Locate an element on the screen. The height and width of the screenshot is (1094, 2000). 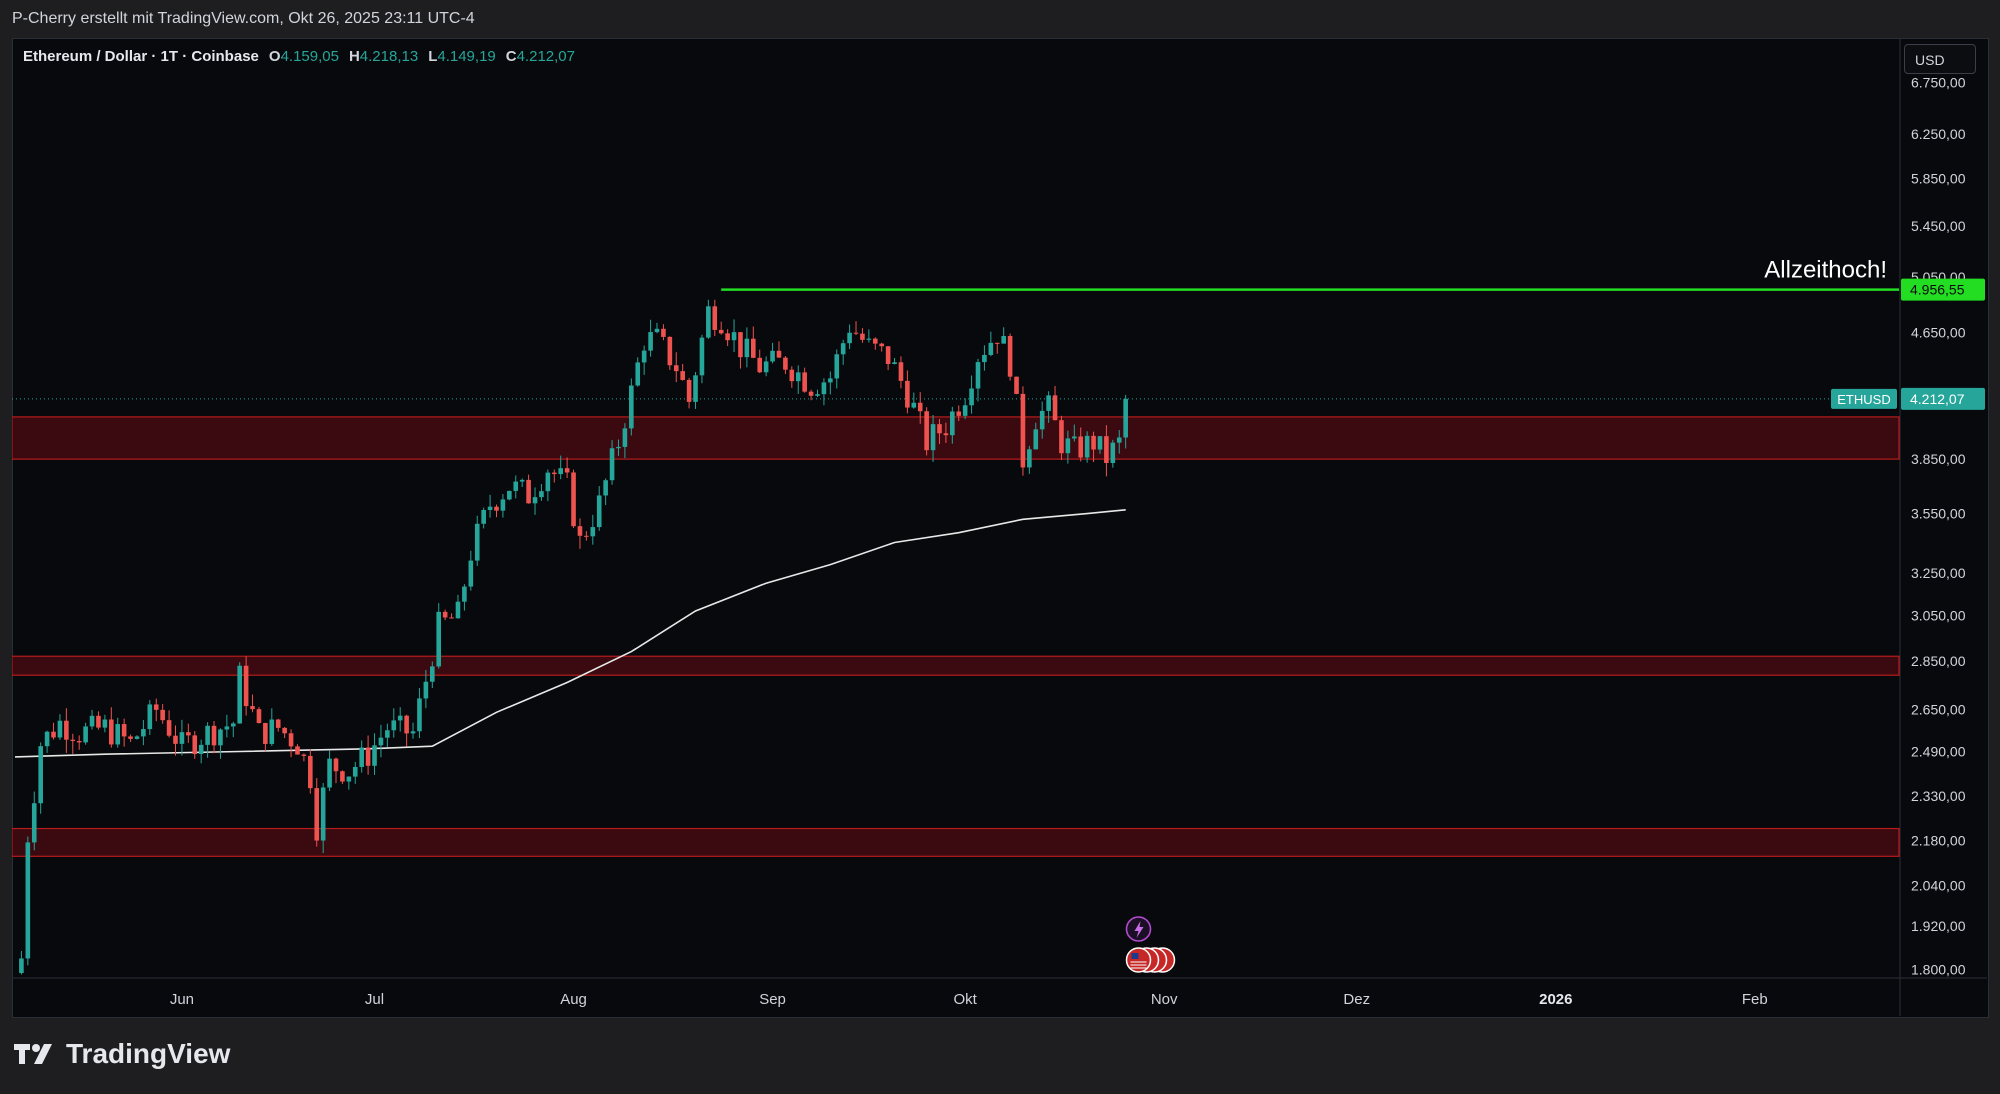
symbol-tag-label: ETHUSD is located at coordinates (1863, 399).